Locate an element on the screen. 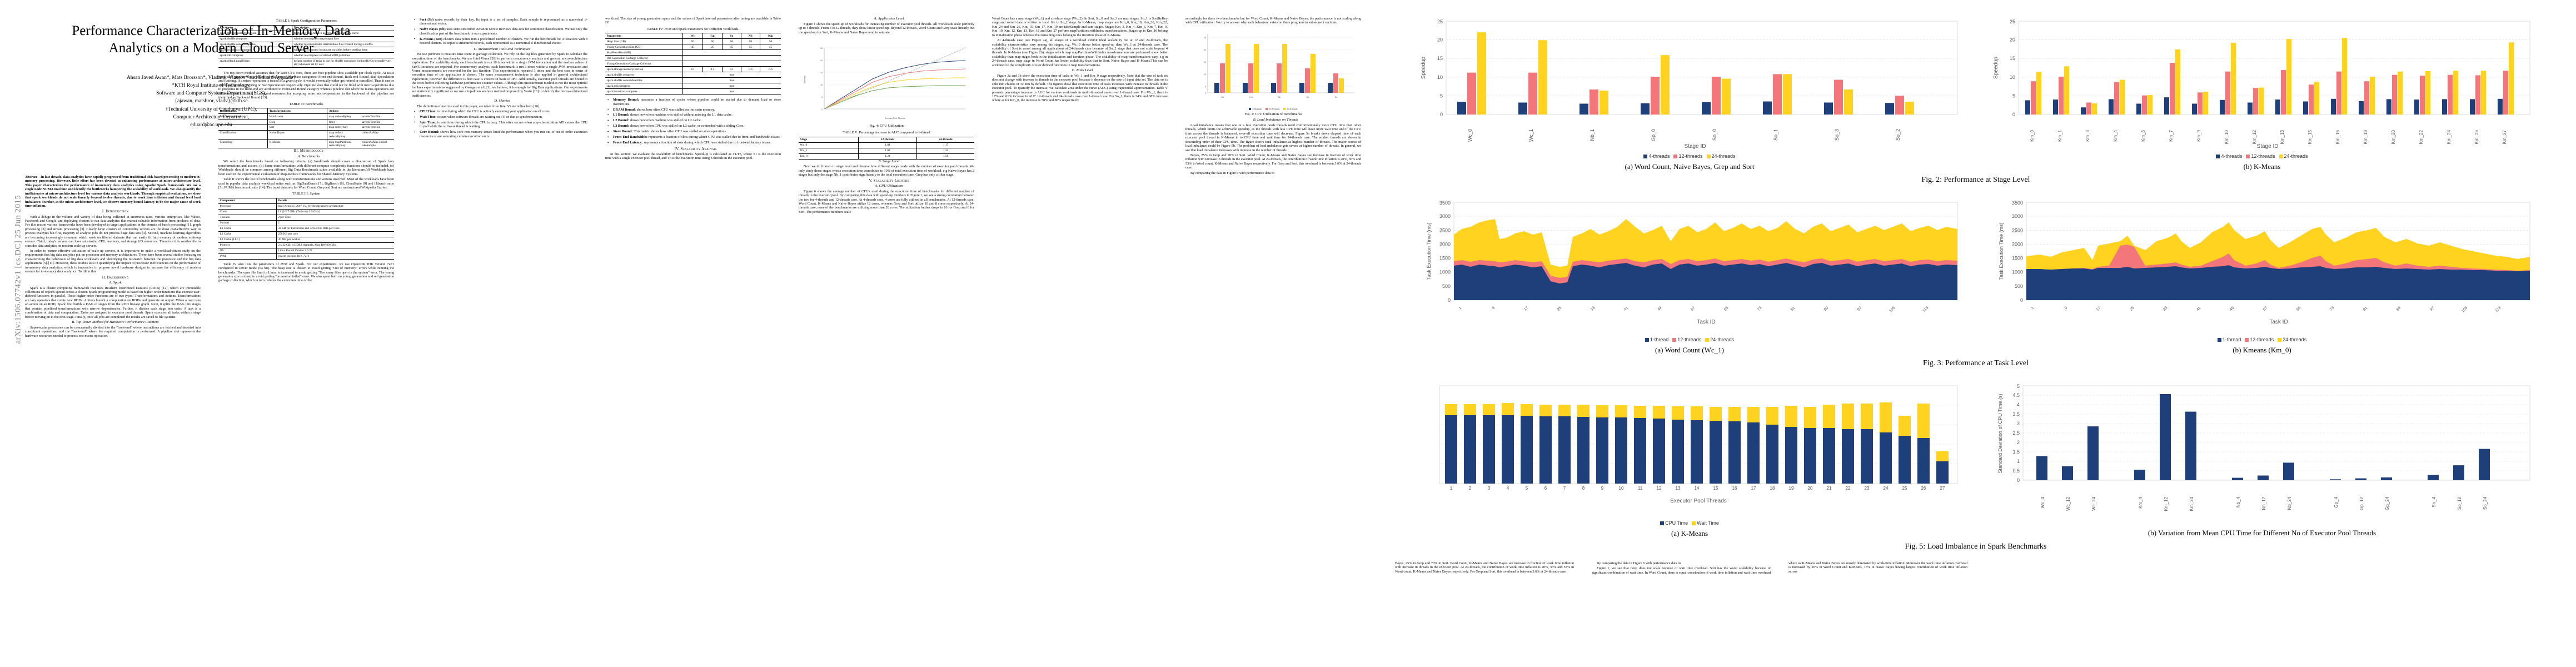 Image resolution: width=2576 pixels, height=667 pixels. subsection-spark-heading: A. Spark is located at coordinates (115, 282).